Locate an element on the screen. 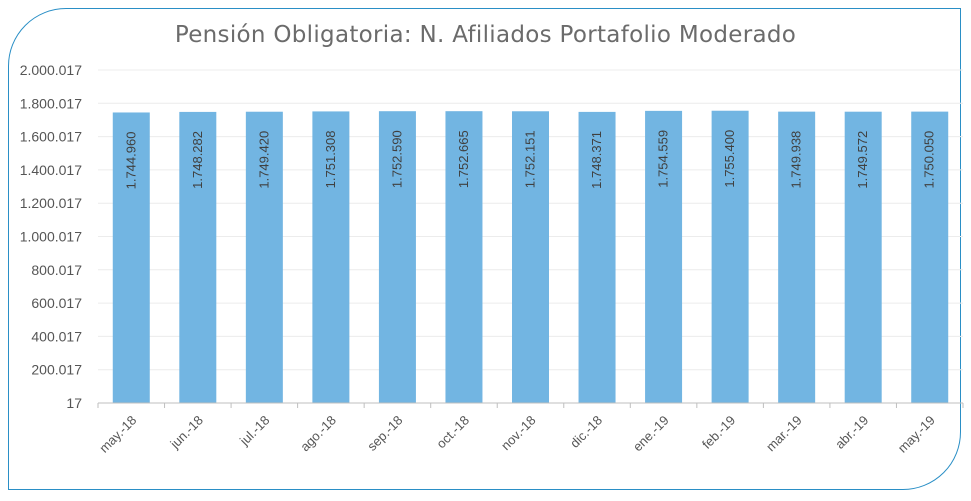  y-tick-label: 2.000.017 is located at coordinates (51, 70).